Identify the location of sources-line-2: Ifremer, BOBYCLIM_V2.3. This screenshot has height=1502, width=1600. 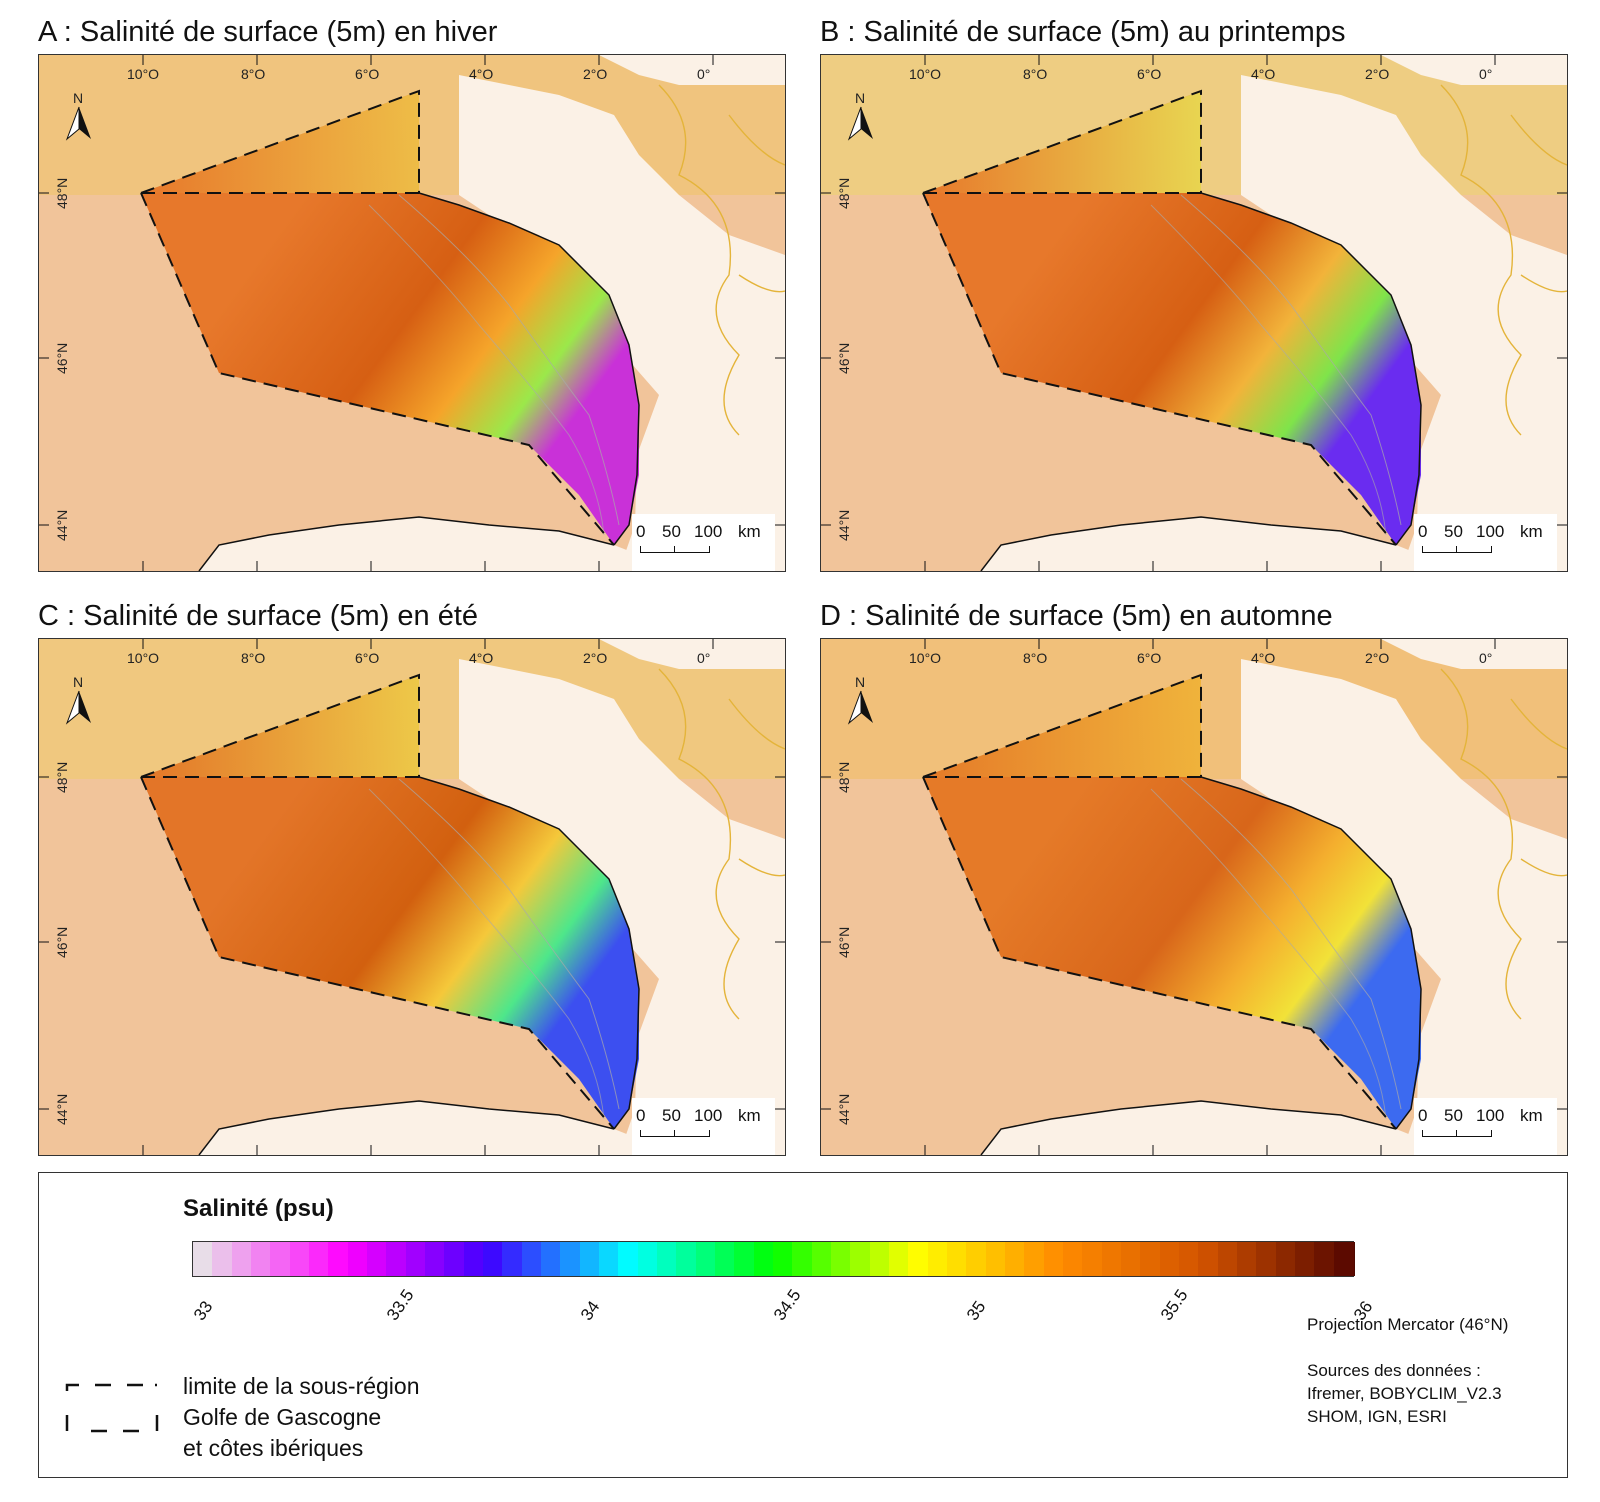
(1404, 1393).